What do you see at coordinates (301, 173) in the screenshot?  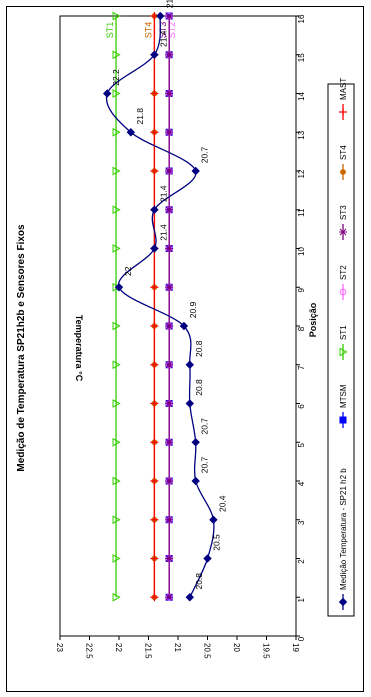 I see `x-tick-label: 12` at bounding box center [301, 173].